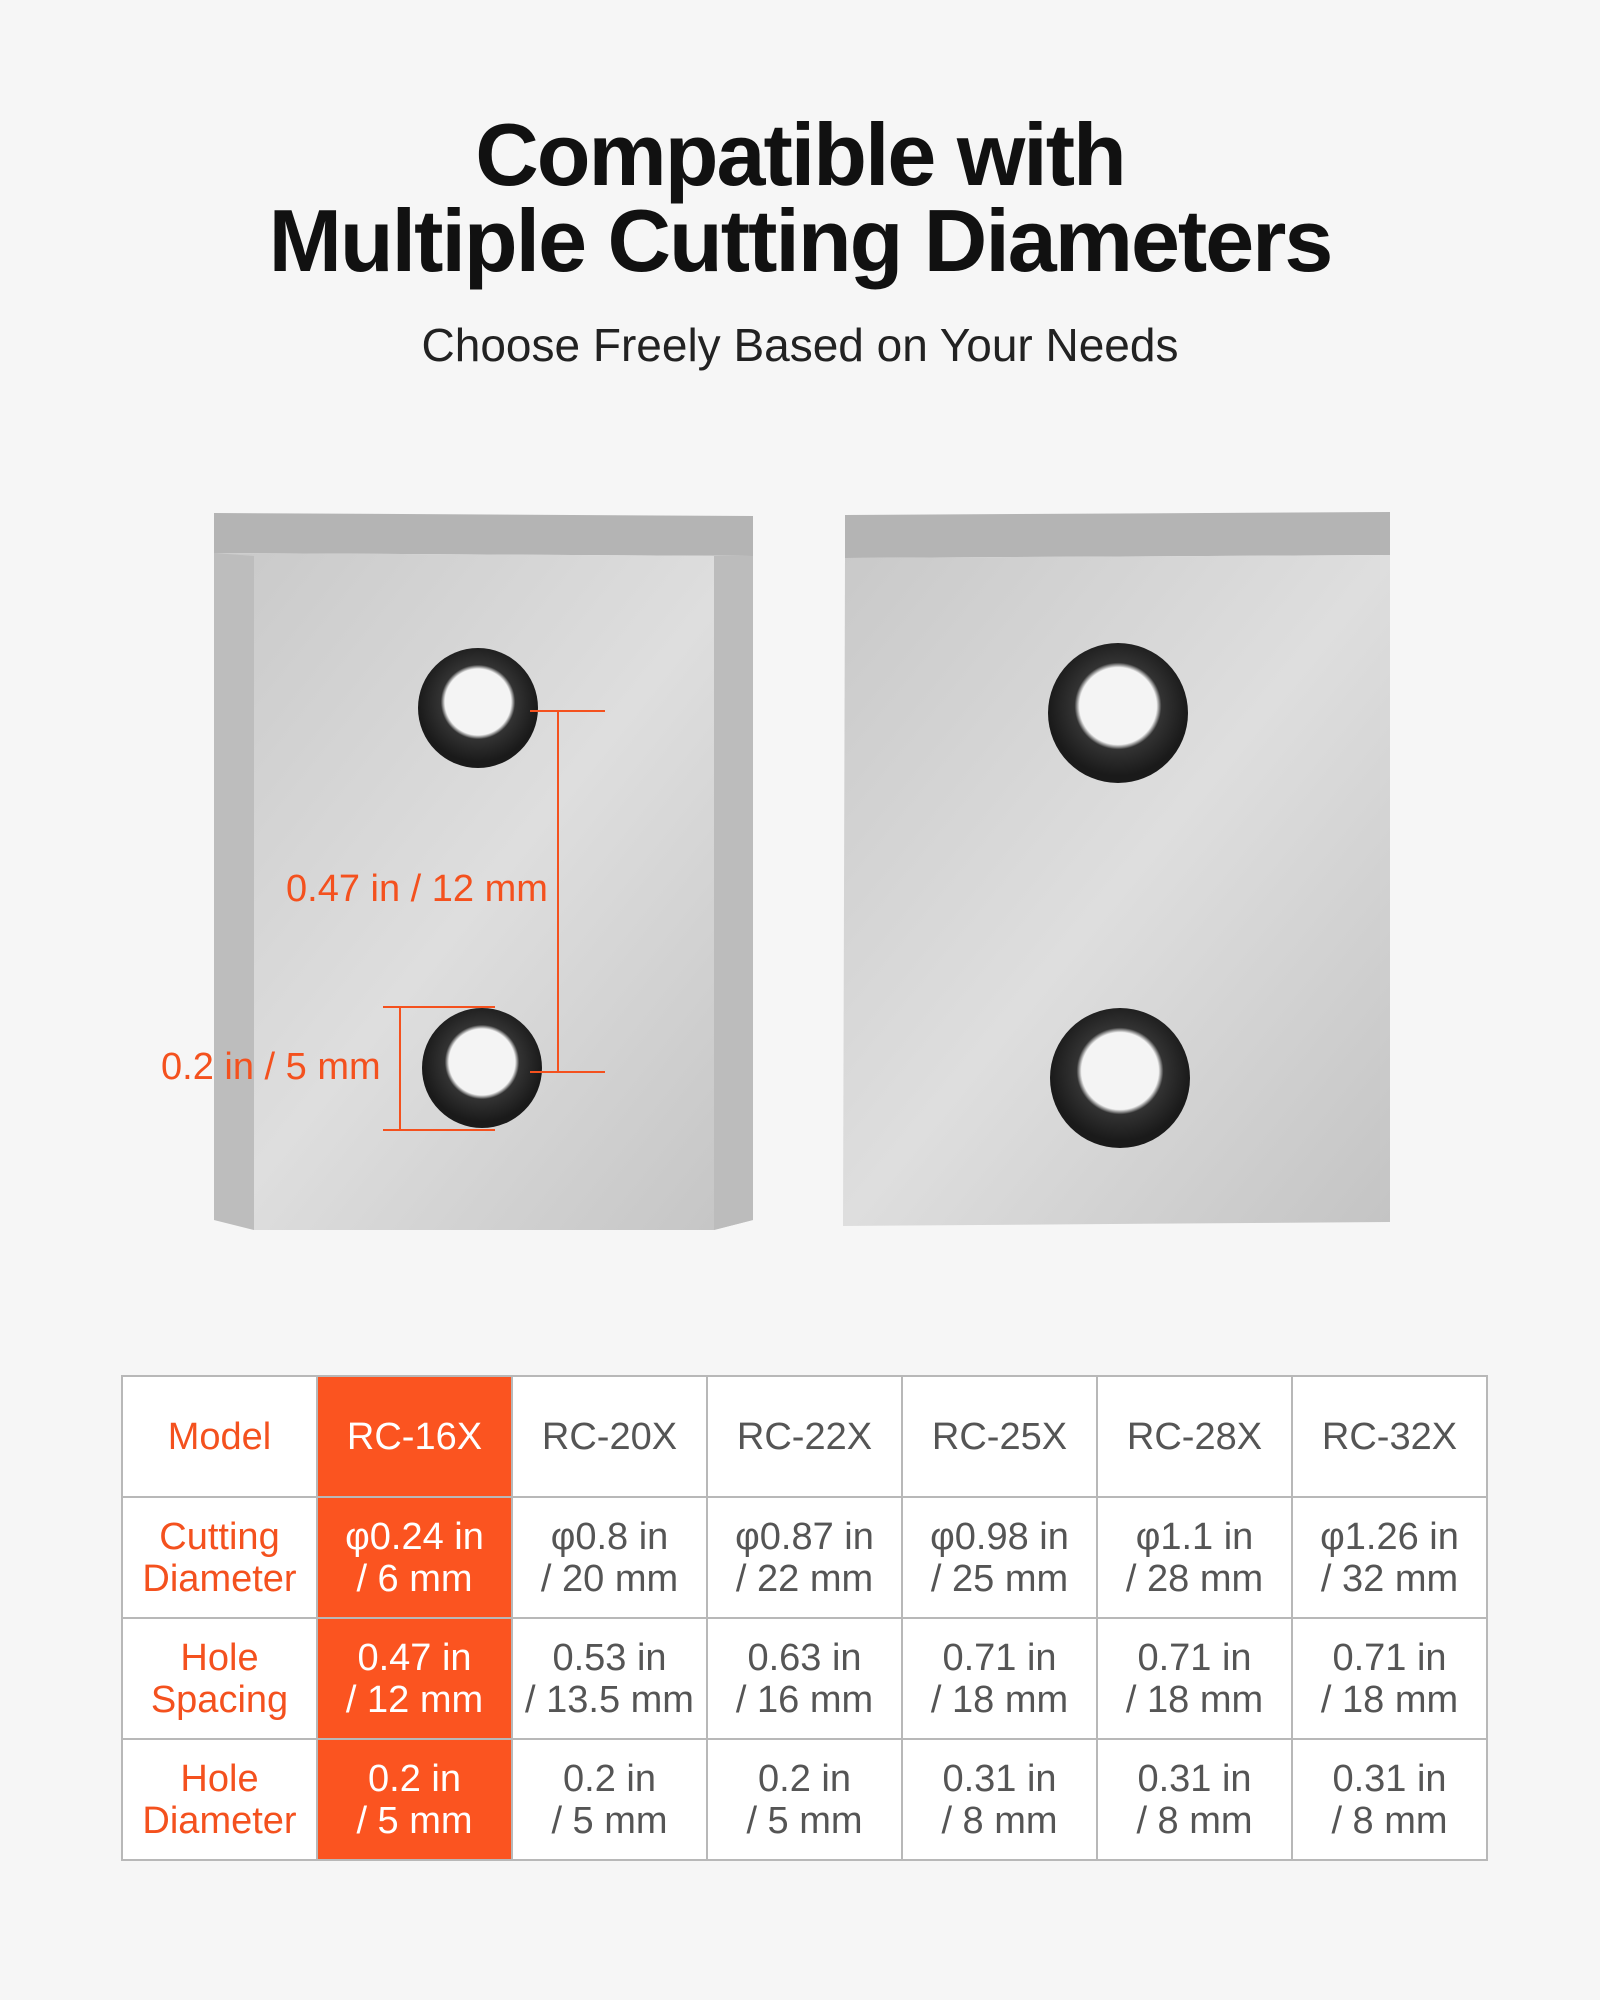 The height and width of the screenshot is (2000, 1600). I want to click on cell-text: RC-32X, so click(1389, 1436).